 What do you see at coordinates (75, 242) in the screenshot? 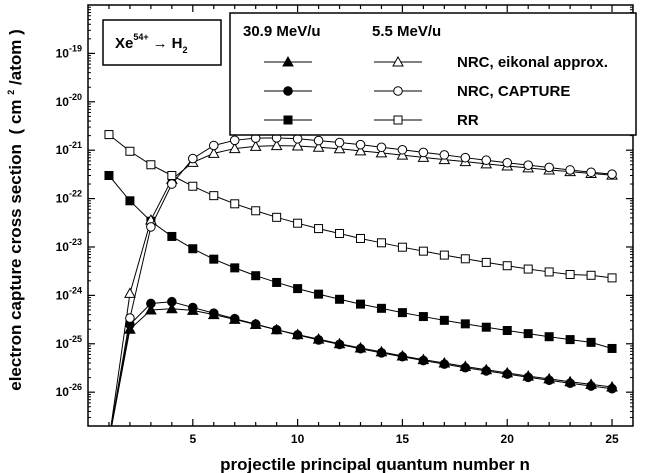
I see `y-tick-label-exponent: -23` at bounding box center [75, 242].